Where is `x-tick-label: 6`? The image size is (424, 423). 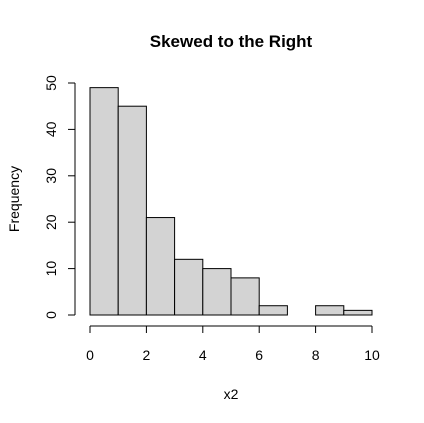 x-tick-label: 6 is located at coordinates (259, 355).